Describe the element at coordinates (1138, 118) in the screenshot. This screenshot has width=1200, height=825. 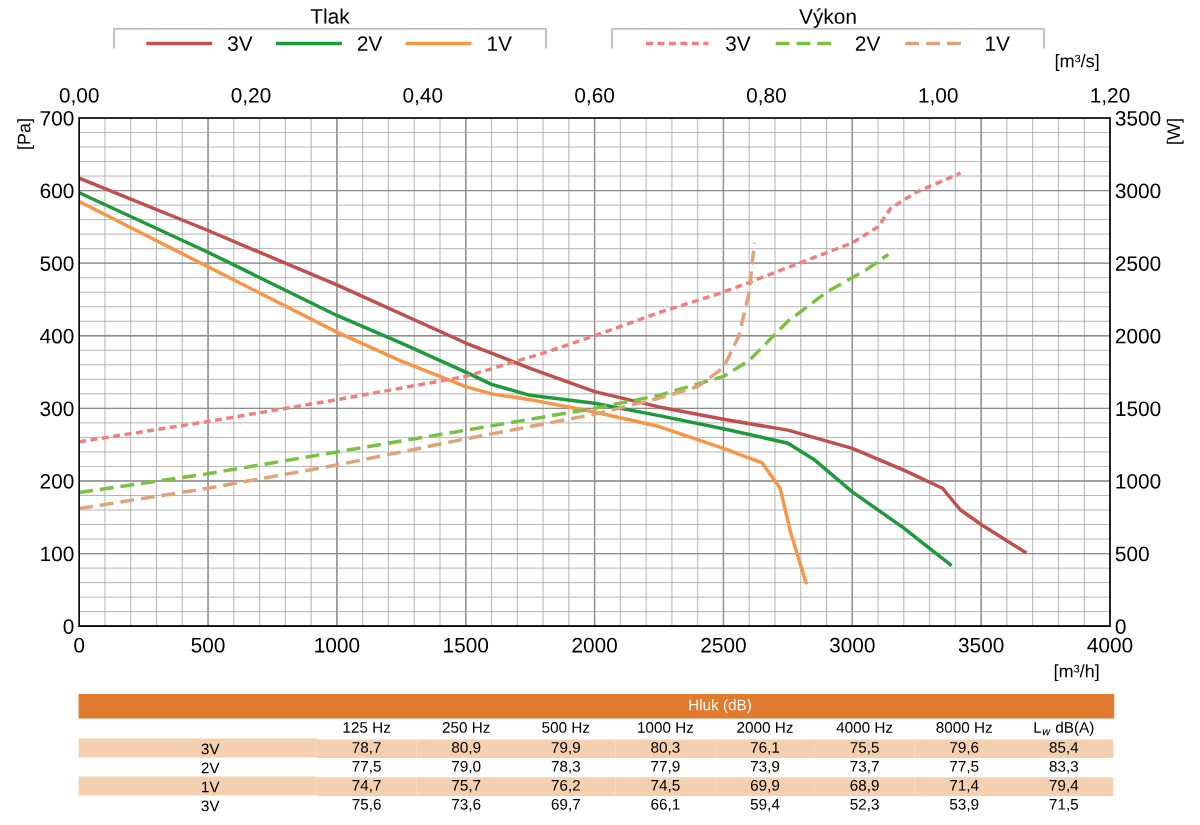
I see `y2-tick-label: 3500` at that location.